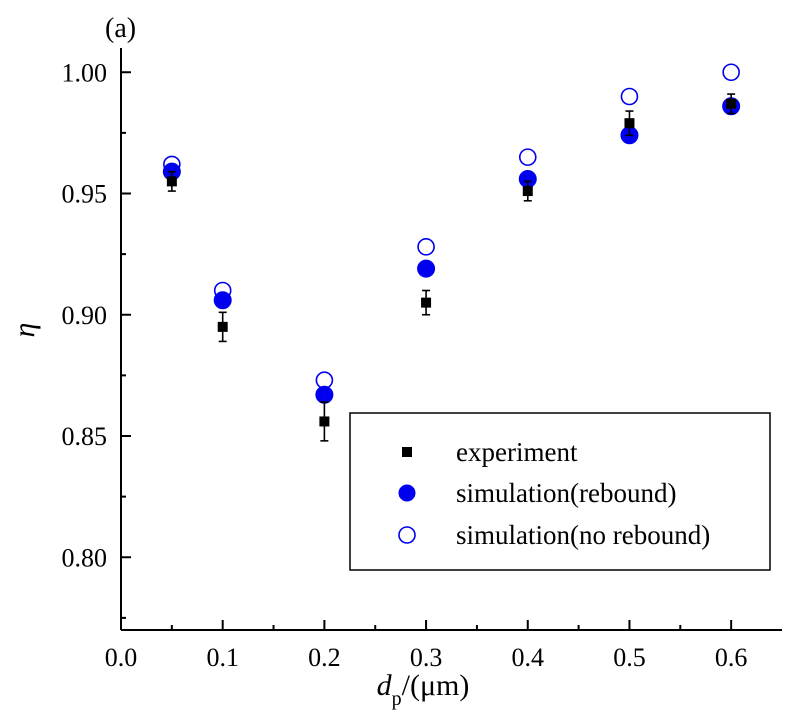  I want to click on y-tick-label: 1.00, so click(85, 72).